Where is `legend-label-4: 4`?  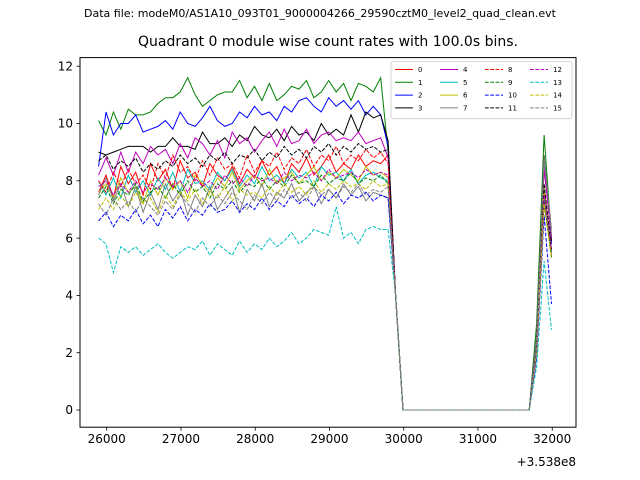
legend-label-4: 4 is located at coordinates (465, 70).